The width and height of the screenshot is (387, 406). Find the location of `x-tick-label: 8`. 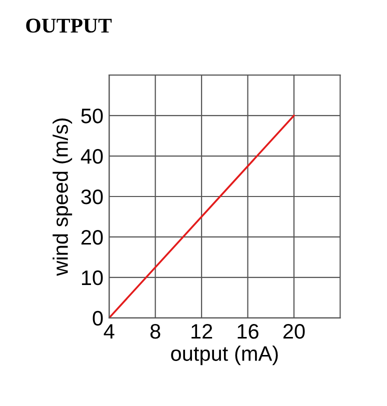

x-tick-label: 8 is located at coordinates (155, 331).